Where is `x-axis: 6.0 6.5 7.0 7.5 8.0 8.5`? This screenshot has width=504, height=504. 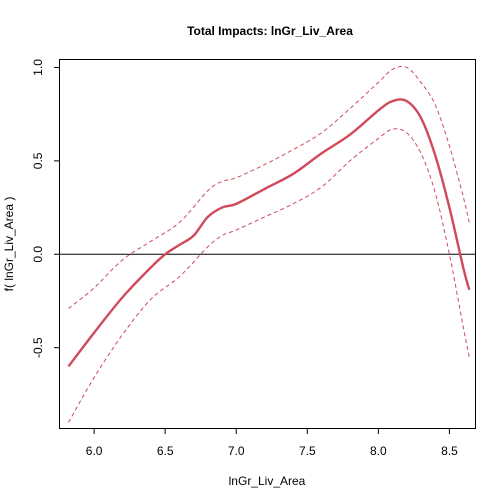 x-axis: 6.0 6.5 7.0 7.5 8.0 8.5 is located at coordinates (272, 443).